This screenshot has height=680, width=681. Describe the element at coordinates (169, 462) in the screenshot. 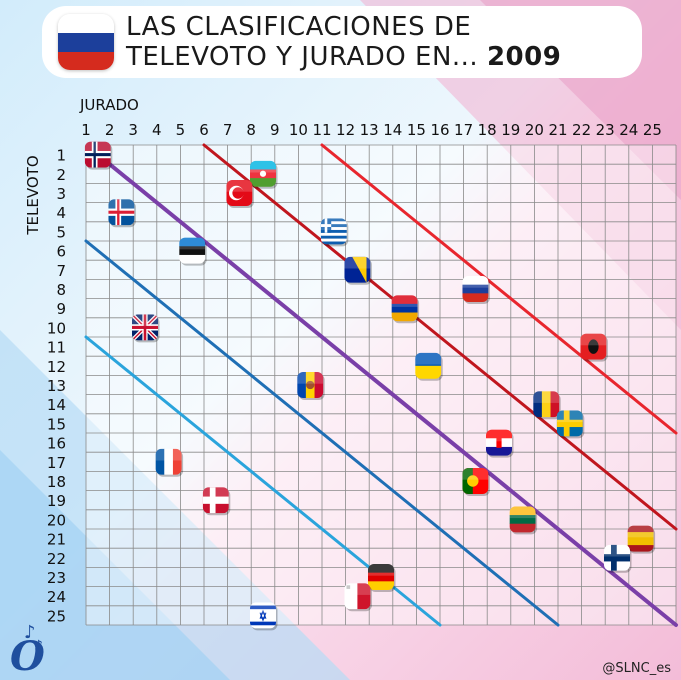

I see `france-flag-icon` at that location.